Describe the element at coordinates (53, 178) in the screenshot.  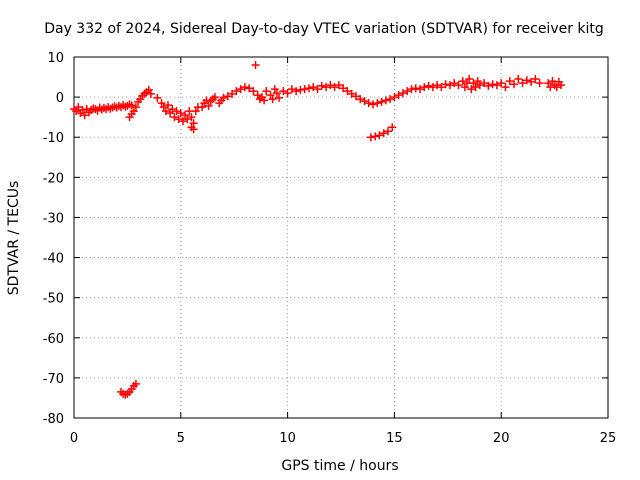
I see `y-tick-label: -20` at that location.